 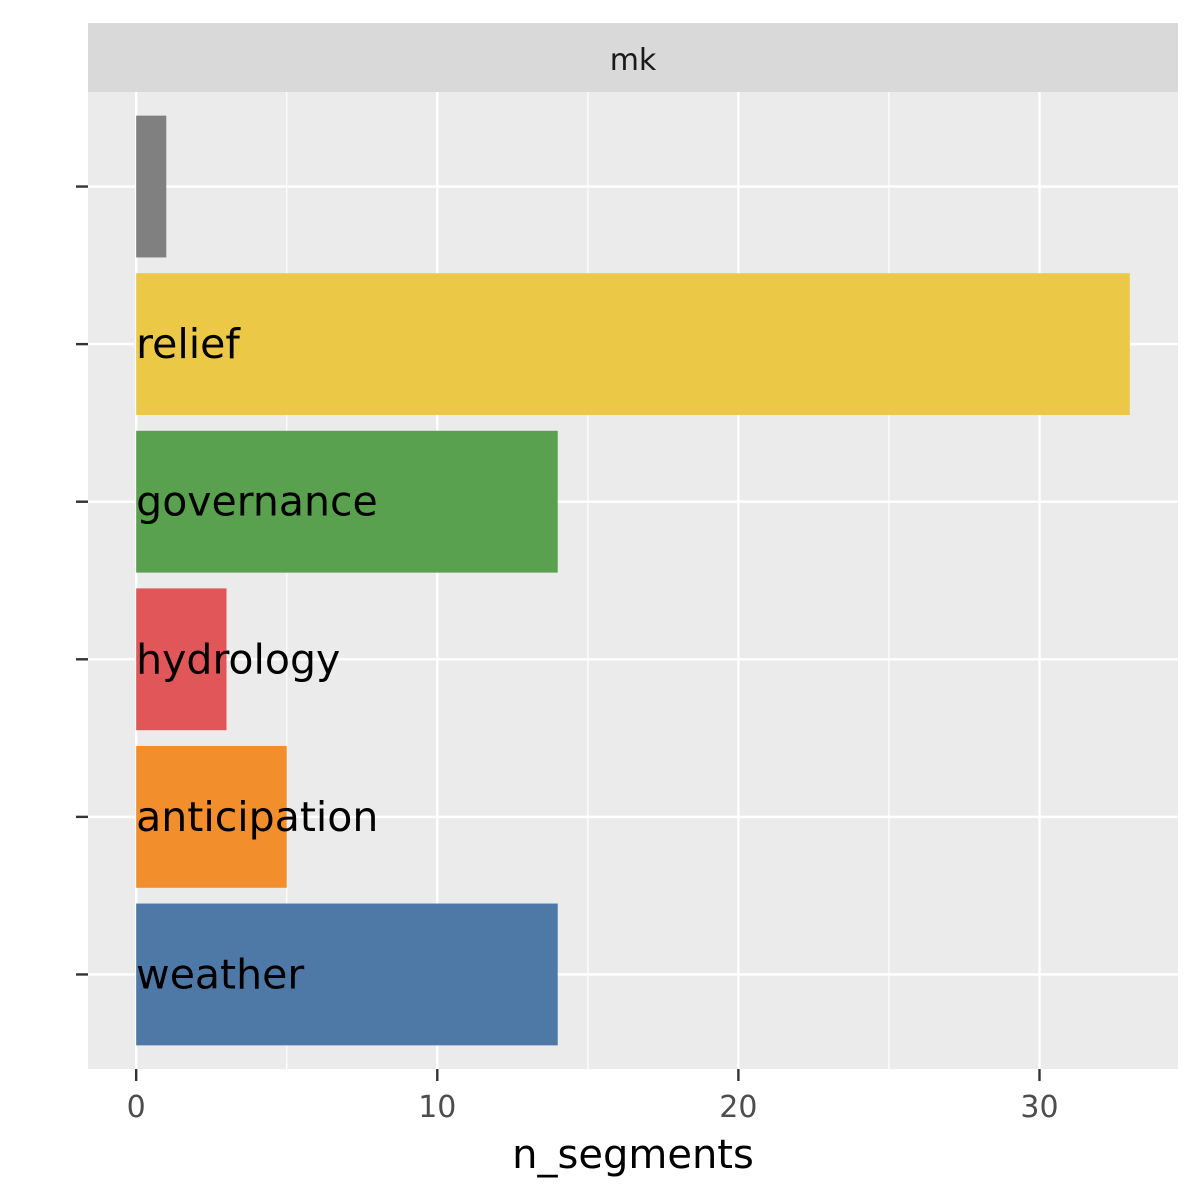 What do you see at coordinates (220, 974) in the screenshot?
I see `bar-label-weather: weather` at bounding box center [220, 974].